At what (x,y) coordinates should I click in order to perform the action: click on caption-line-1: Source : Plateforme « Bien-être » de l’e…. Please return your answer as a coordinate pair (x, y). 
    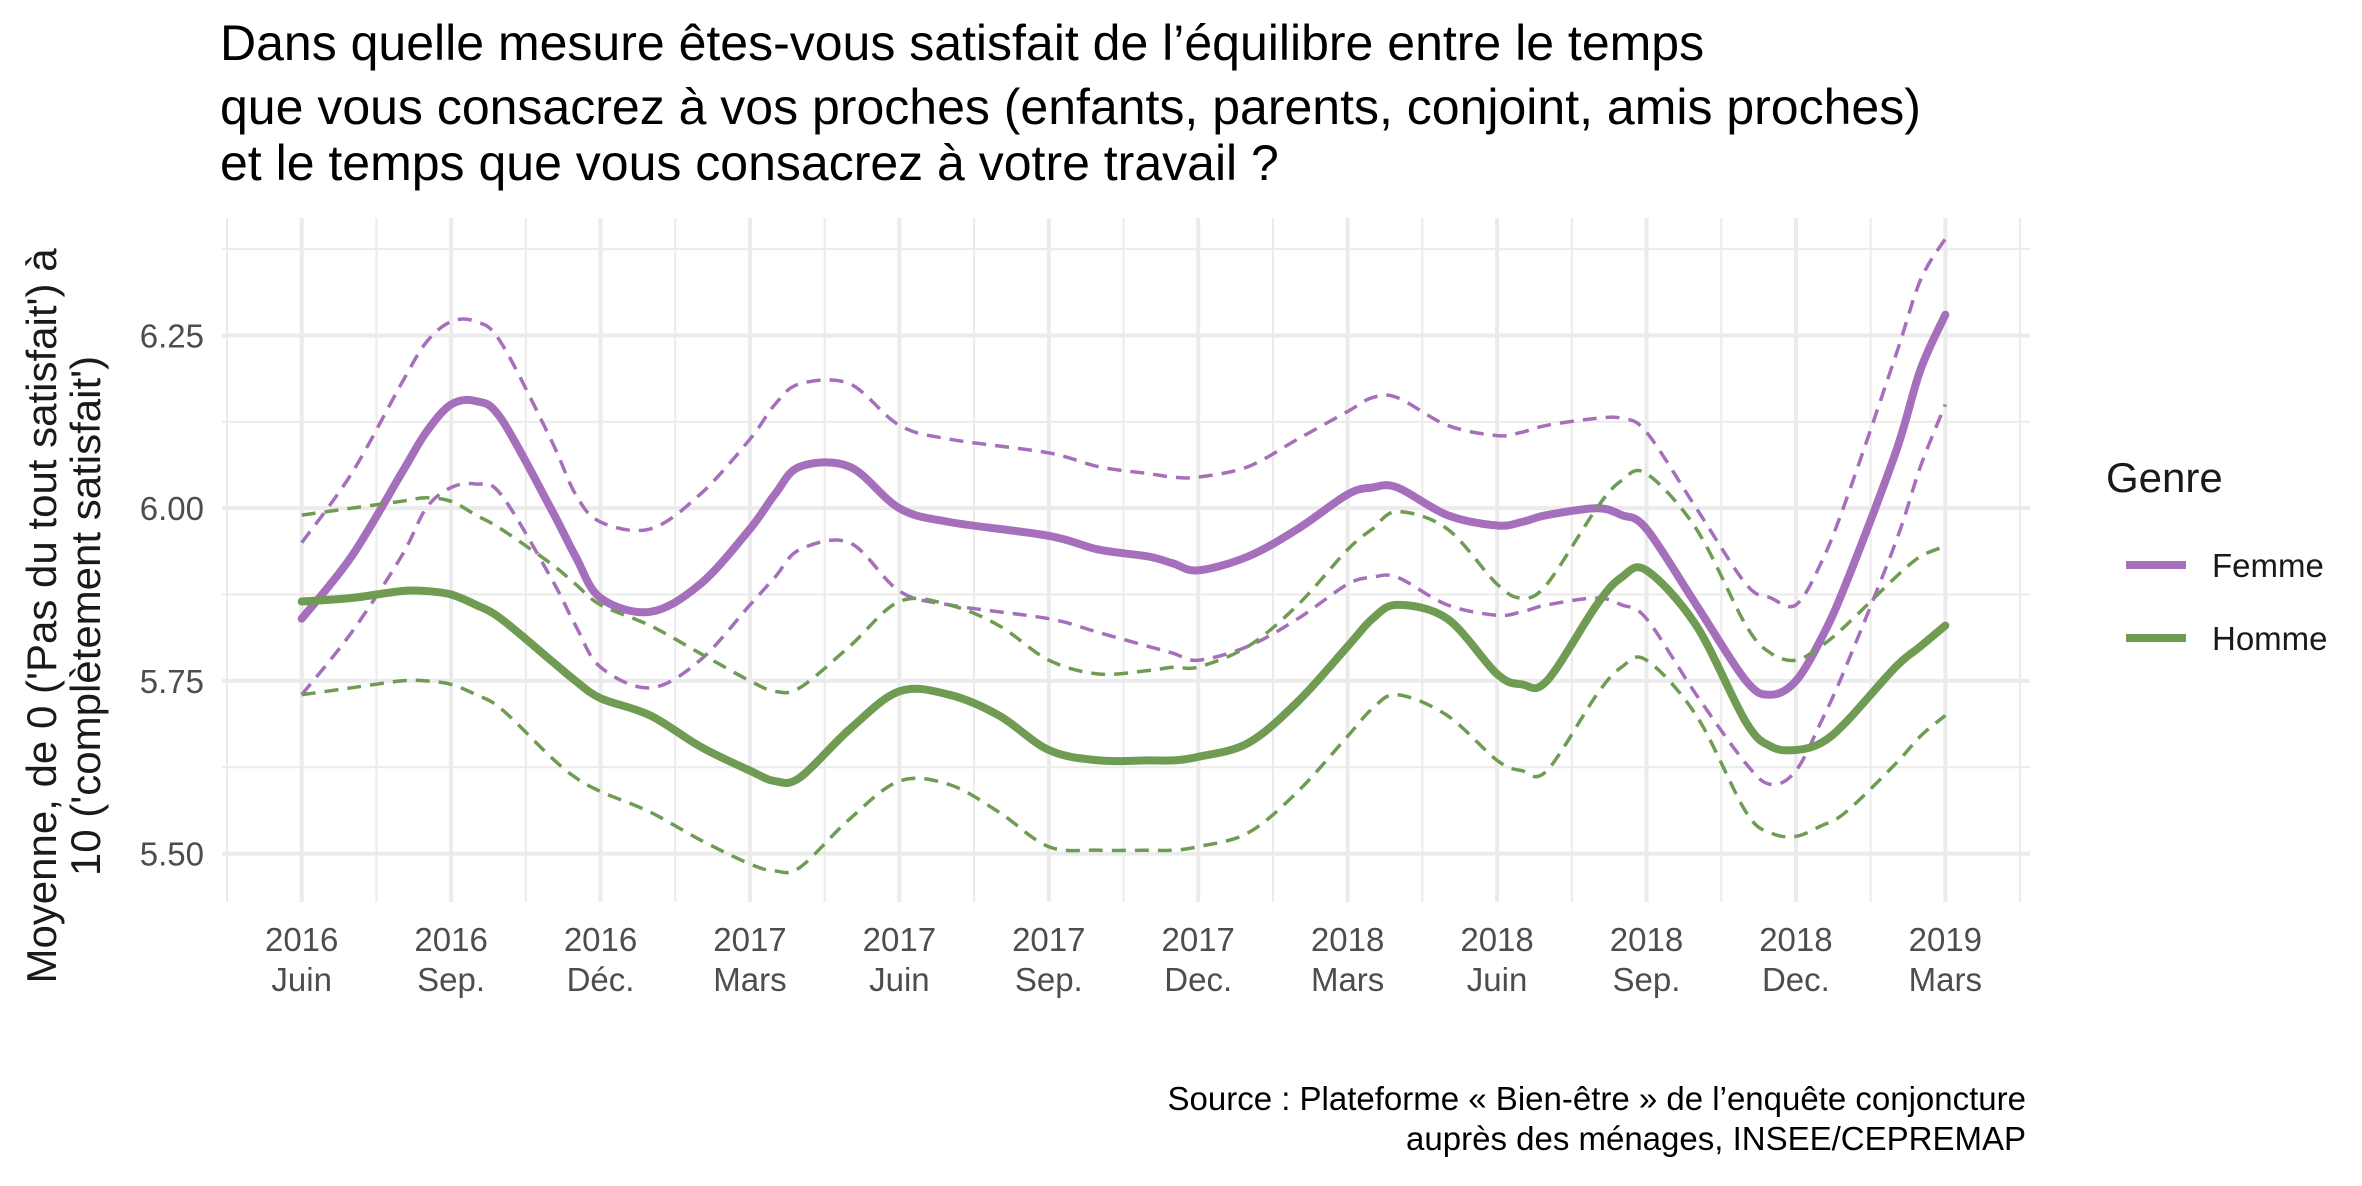
    Looking at the image, I should click on (1596, 1098).